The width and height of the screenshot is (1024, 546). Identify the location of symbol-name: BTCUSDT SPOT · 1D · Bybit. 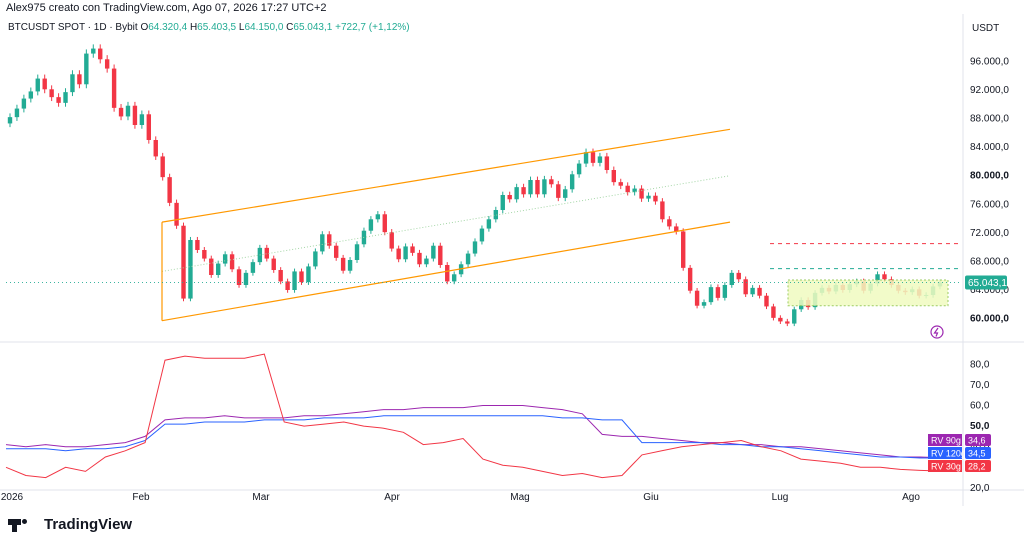
(73, 27).